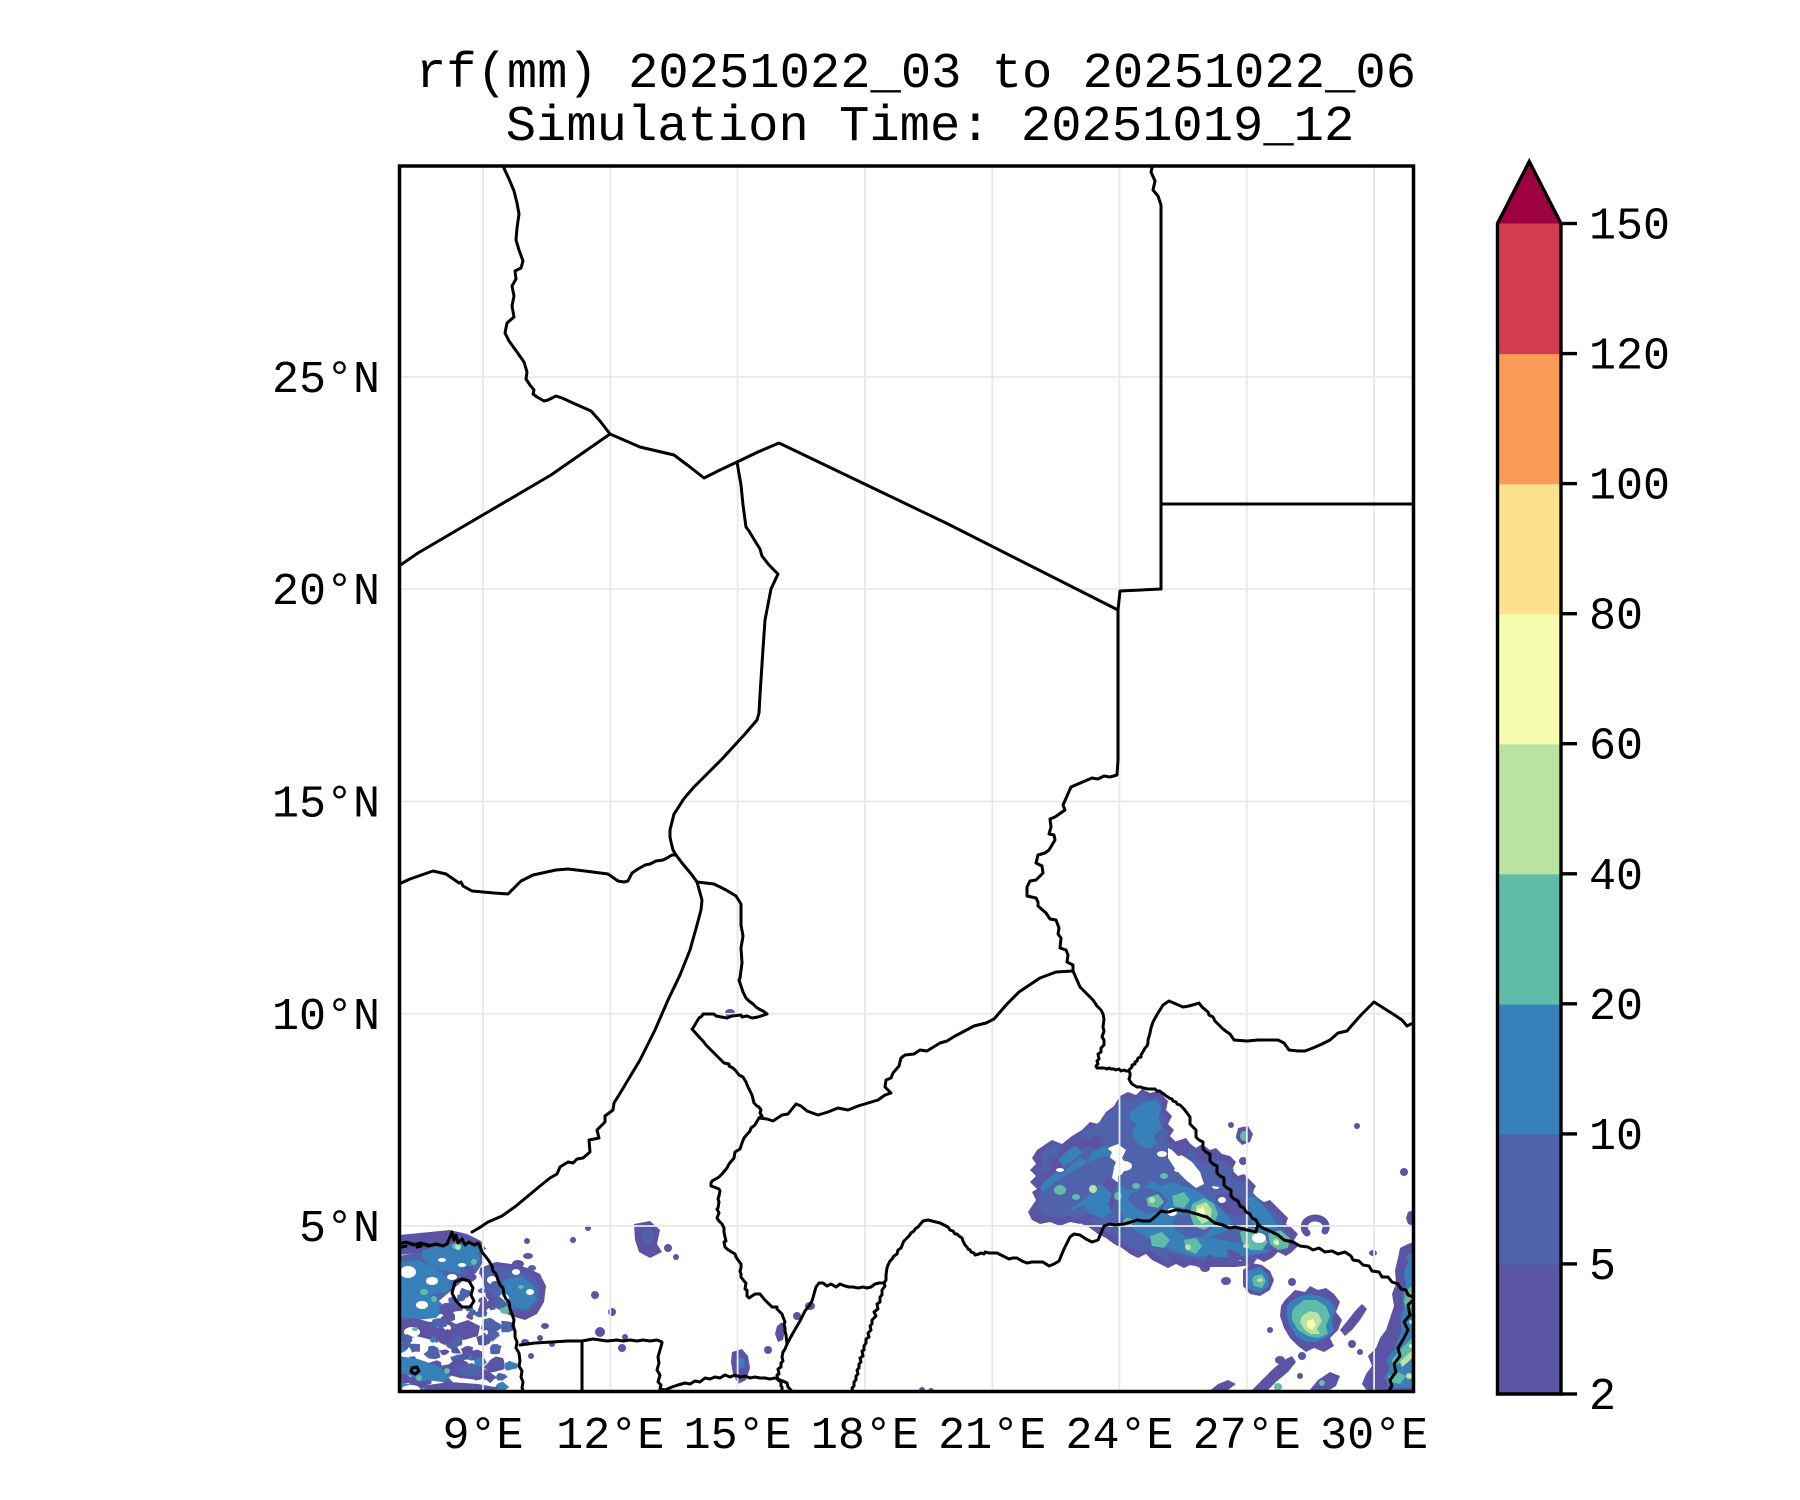 The width and height of the screenshot is (1800, 1500). I want to click on svg-text: 15°E, so click(738, 1436).